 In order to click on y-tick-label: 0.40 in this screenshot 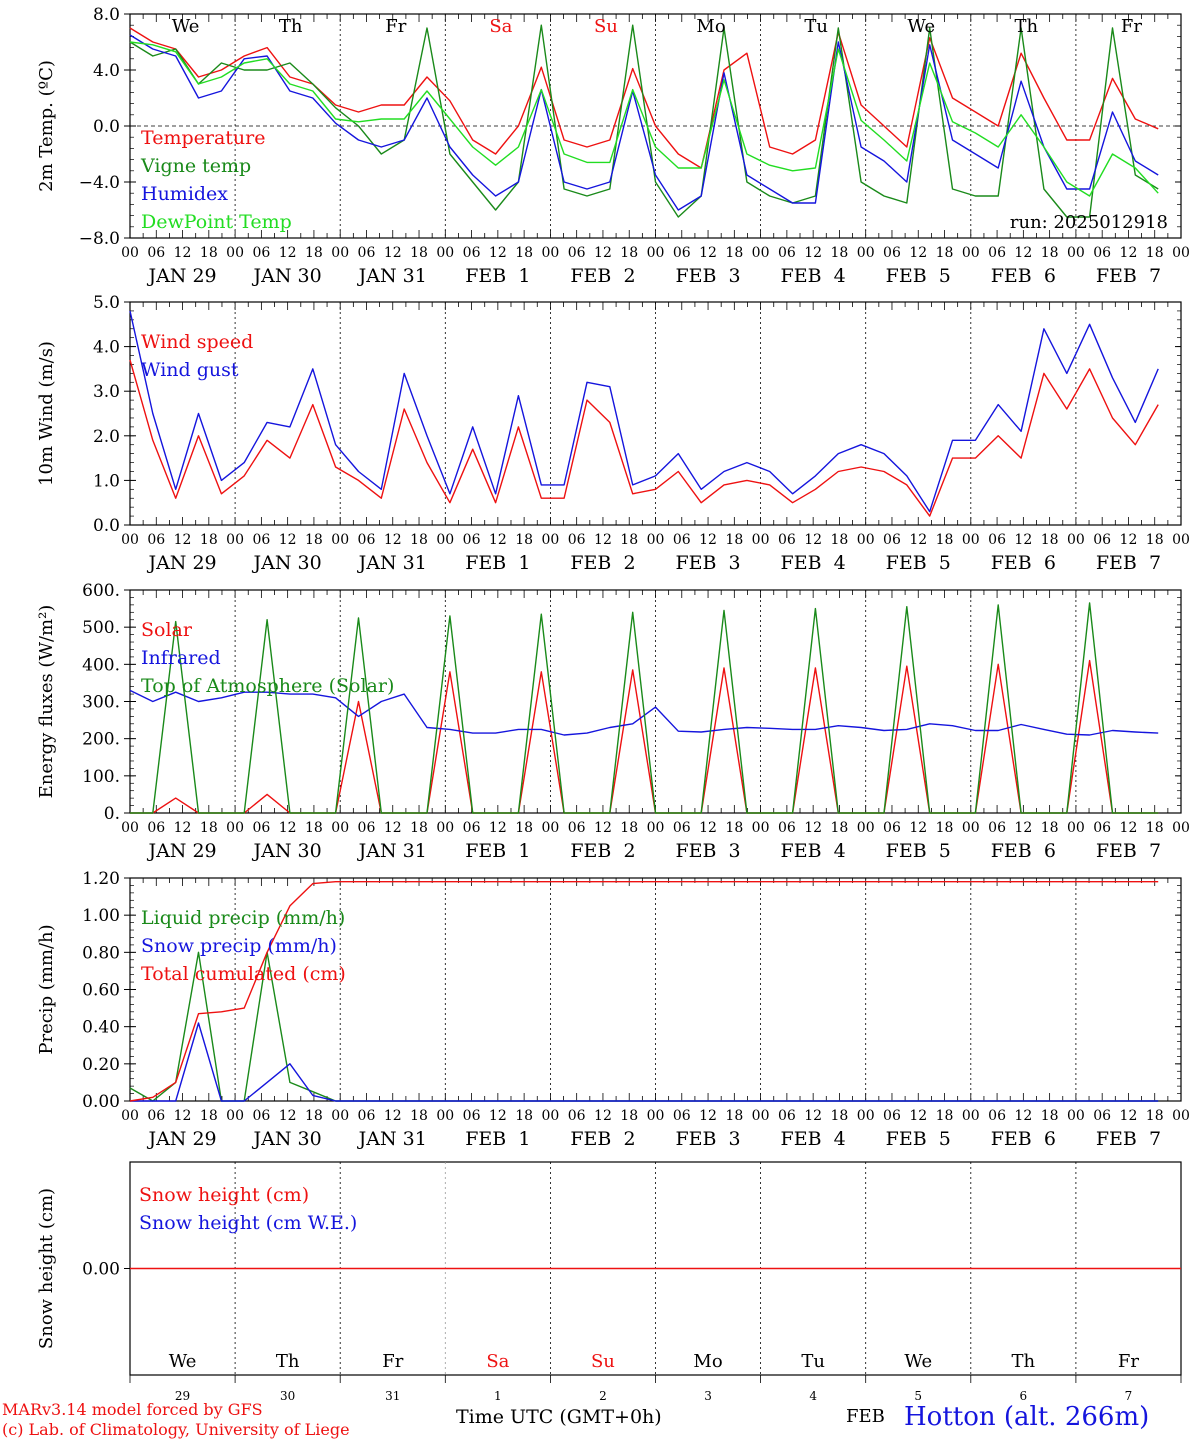, I will do `click(101, 1028)`.